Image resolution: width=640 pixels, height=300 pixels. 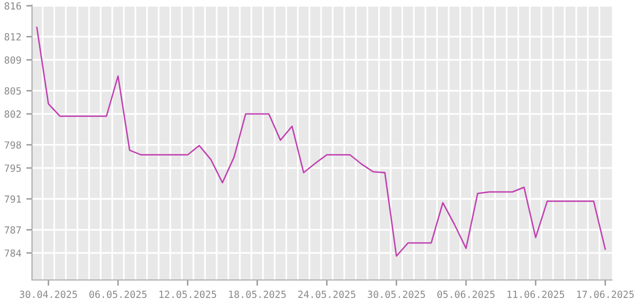 I want to click on y-tick-label: 784, so click(x=13, y=253).